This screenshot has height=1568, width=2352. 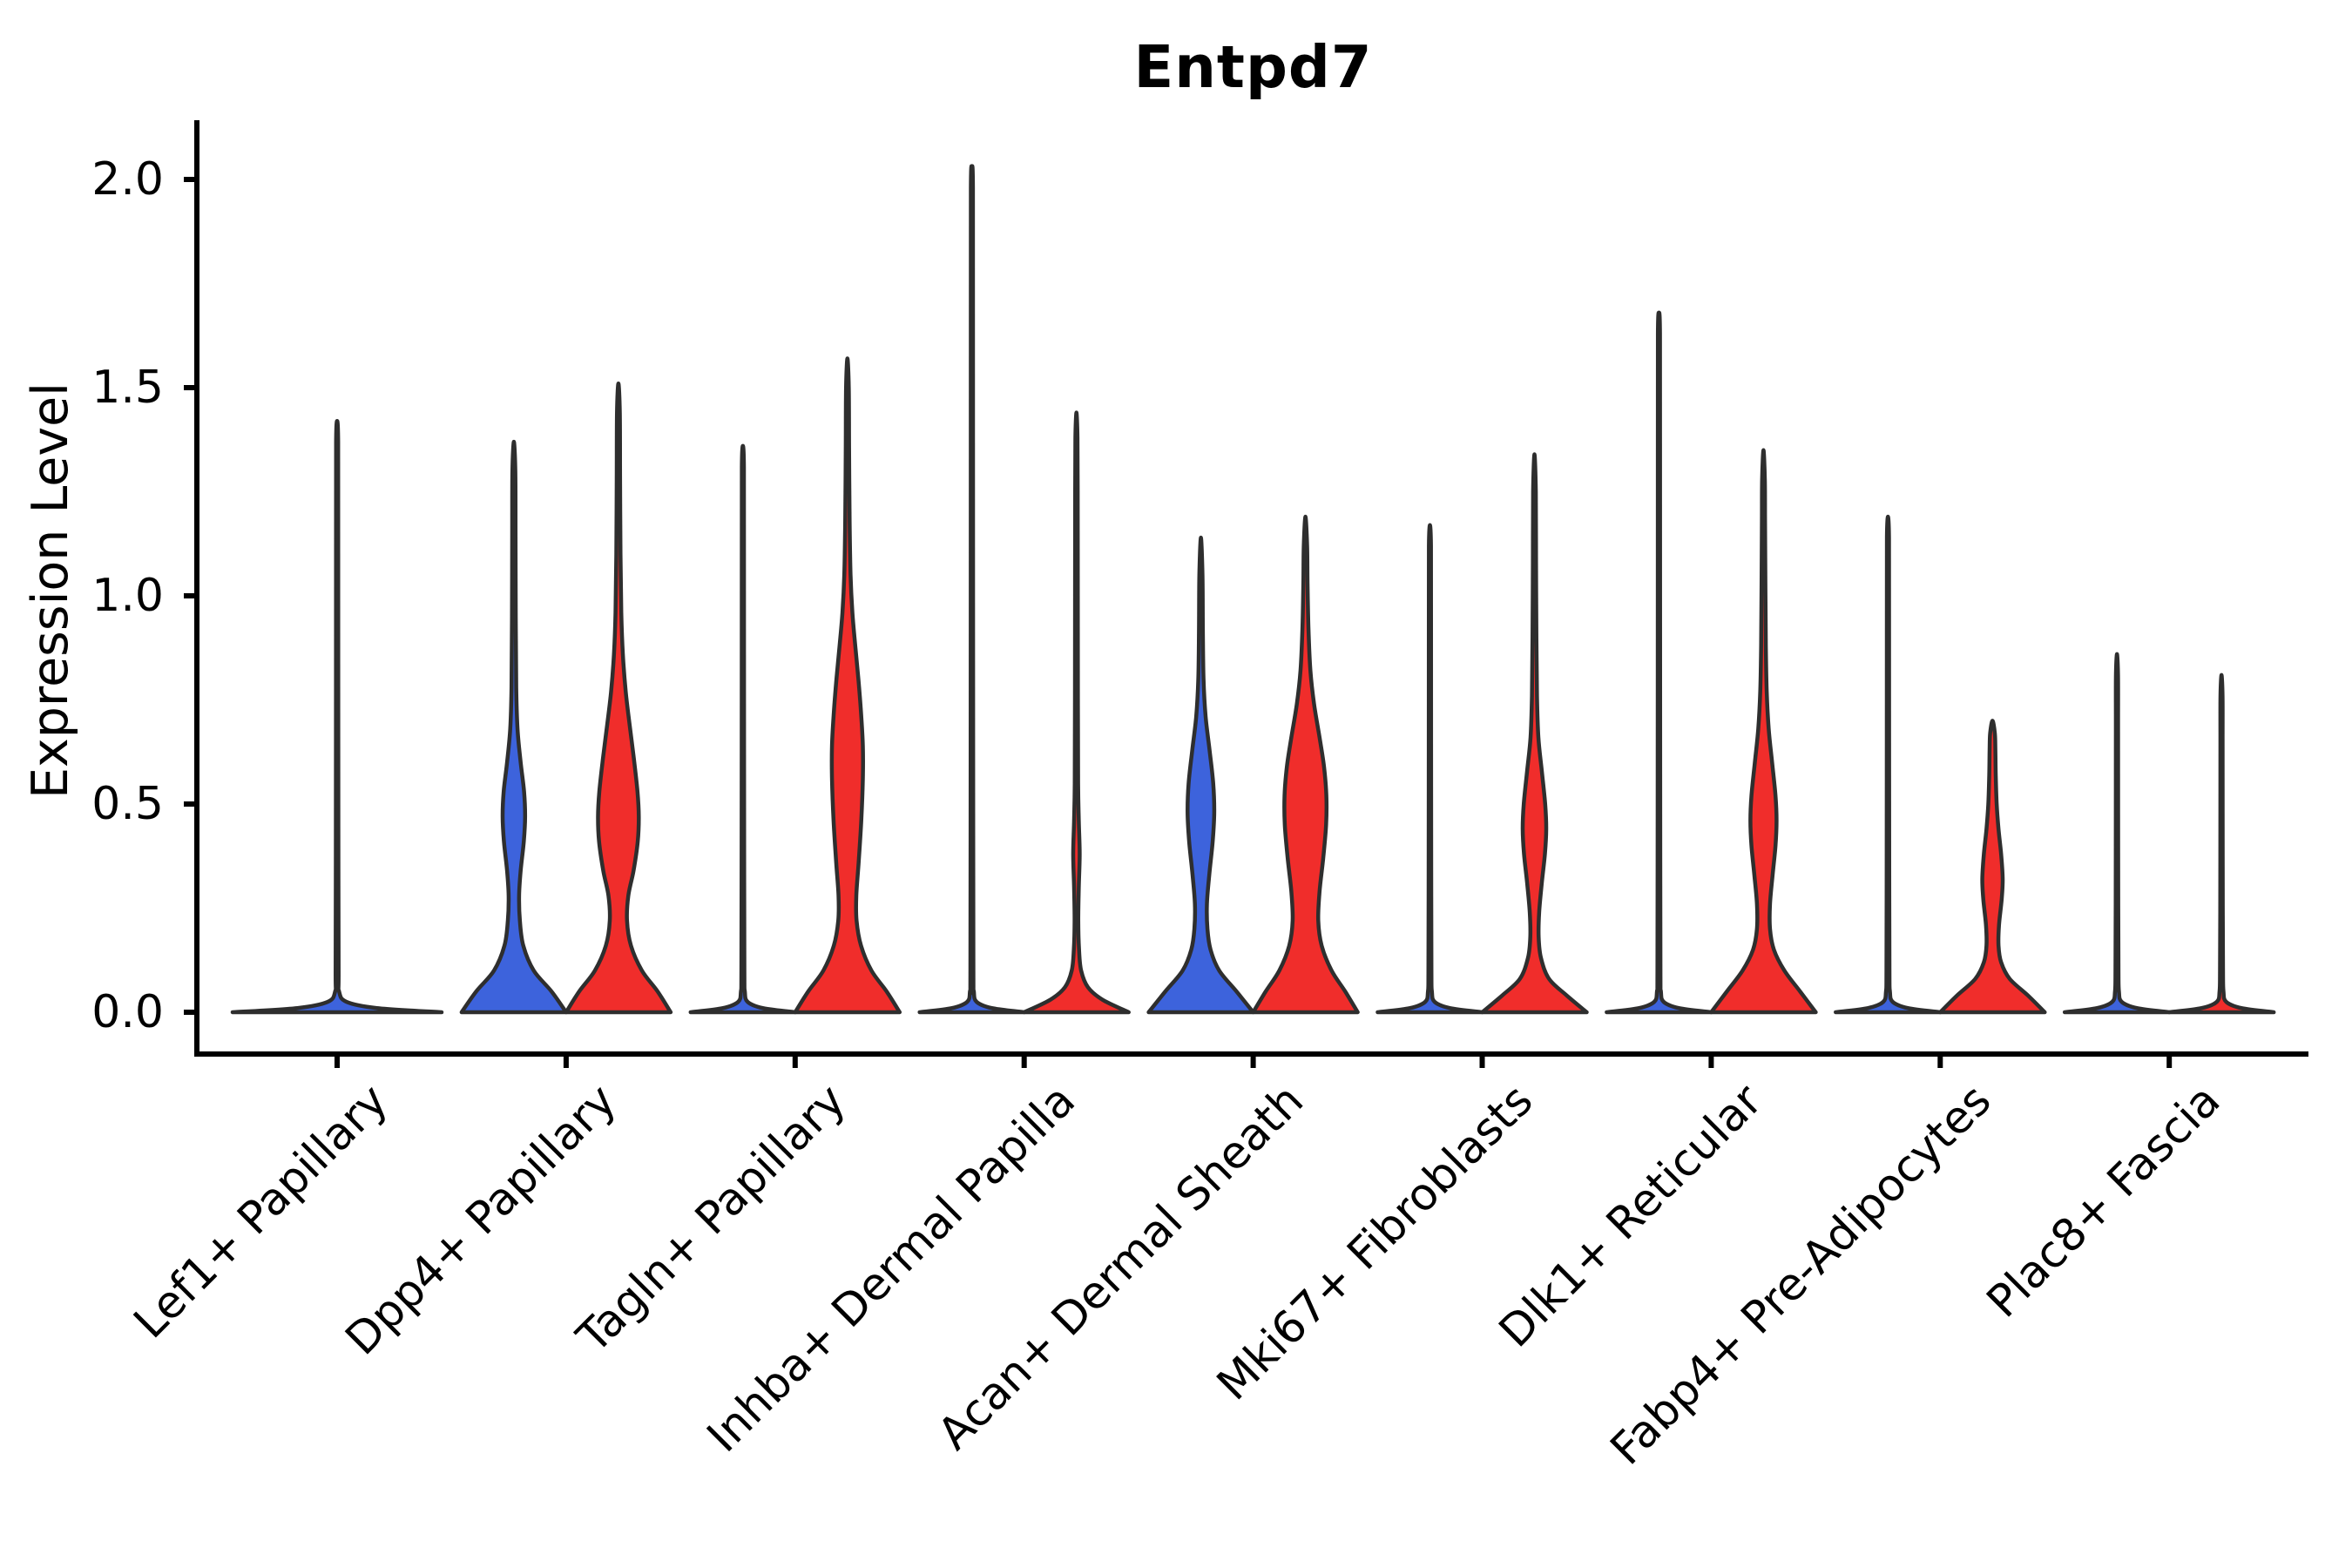 I want to click on violin-mki67-fibroblasts-left, so click(x=1429, y=769).